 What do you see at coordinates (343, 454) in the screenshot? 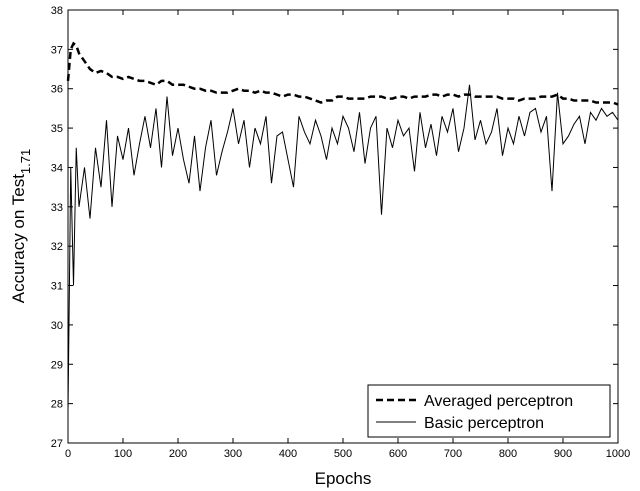
I see `x-tick-label: 500` at bounding box center [343, 454].